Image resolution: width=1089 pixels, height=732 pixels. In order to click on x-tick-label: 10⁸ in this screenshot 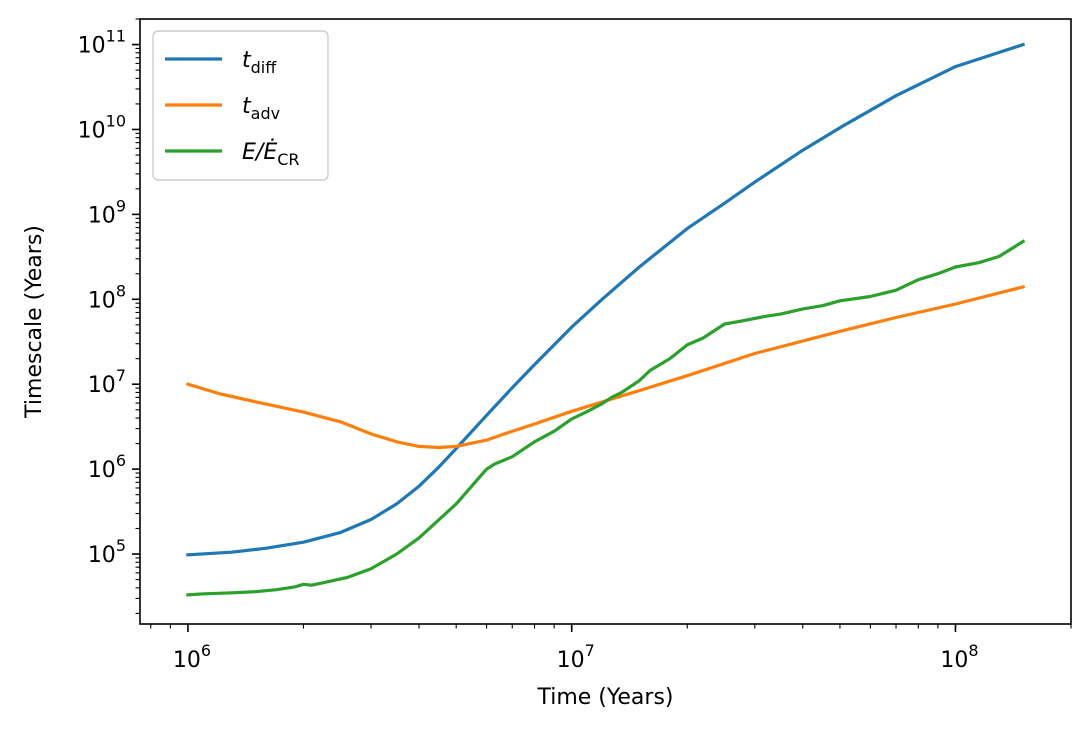, I will do `click(959, 657)`.